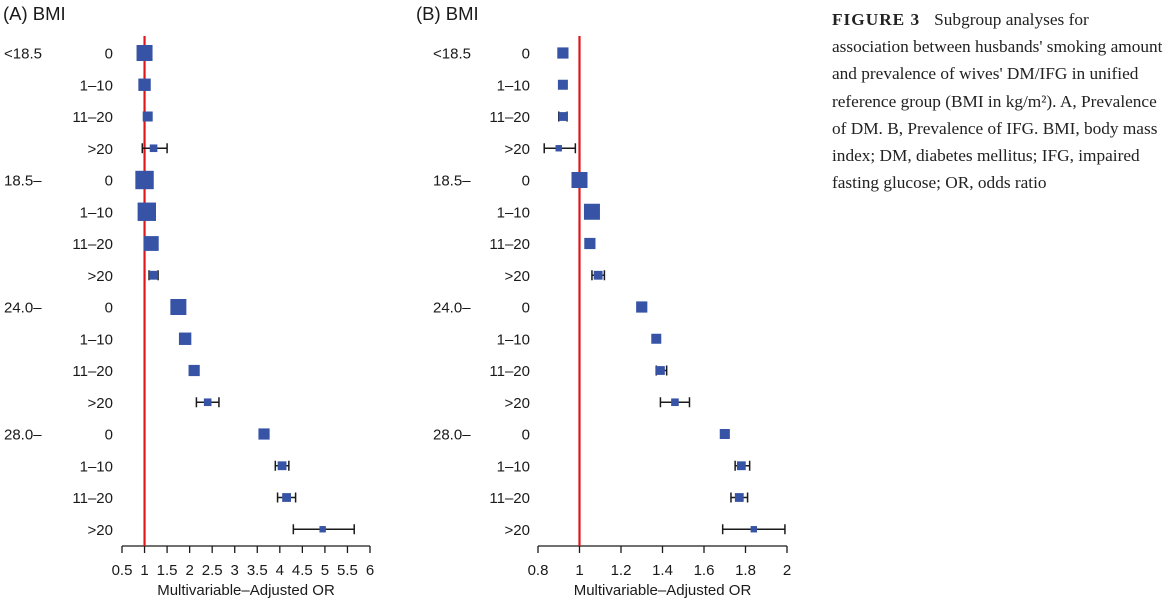 Image resolution: width=1169 pixels, height=602 pixels. I want to click on panel-title: (A) BMI, so click(34, 13).